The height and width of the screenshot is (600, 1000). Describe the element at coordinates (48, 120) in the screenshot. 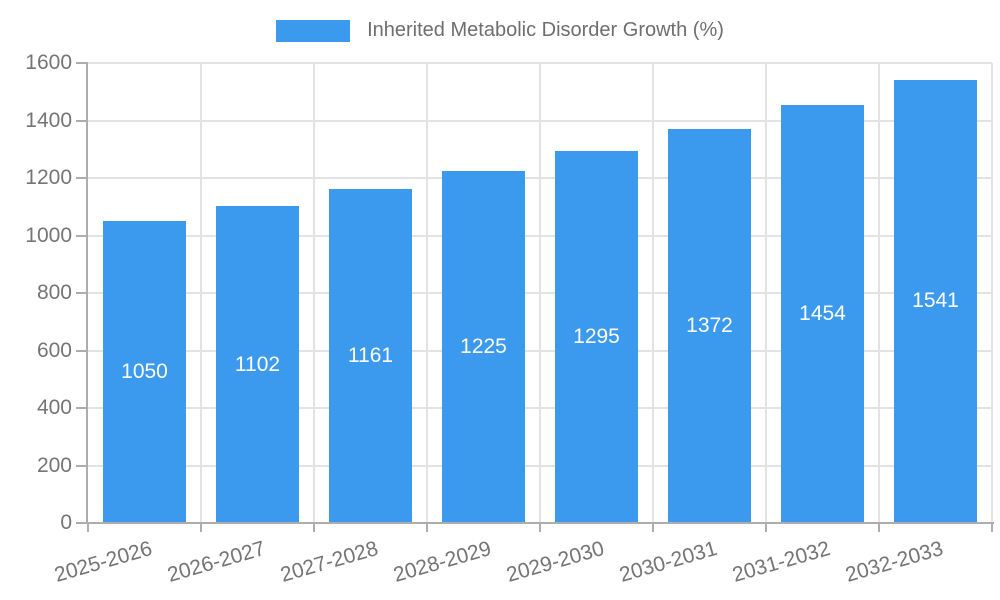

I see `y-axis-tick-label: 1400` at that location.